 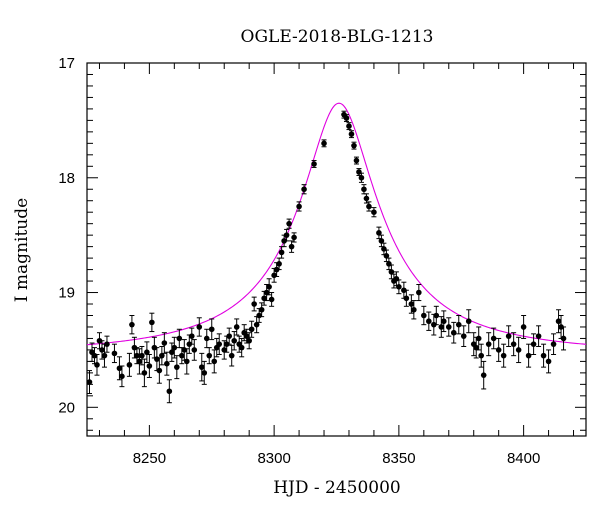 I want to click on x-tick-label: 8350, so click(x=398, y=458).